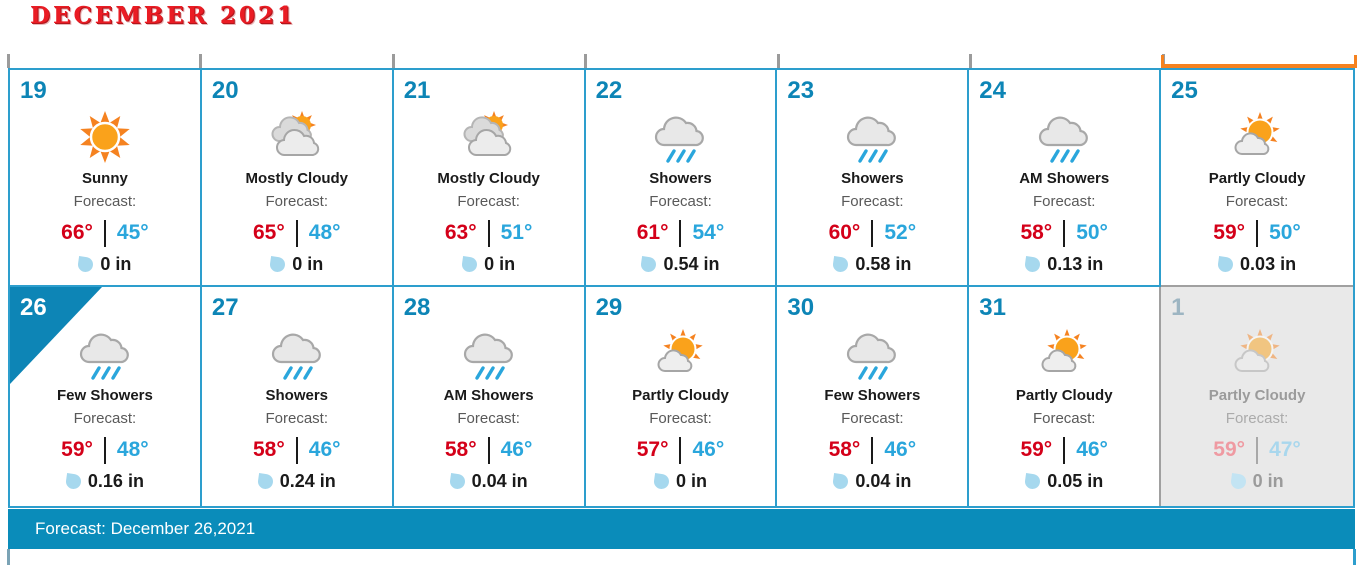  I want to click on precip-amount: 0.58 in, so click(883, 264).